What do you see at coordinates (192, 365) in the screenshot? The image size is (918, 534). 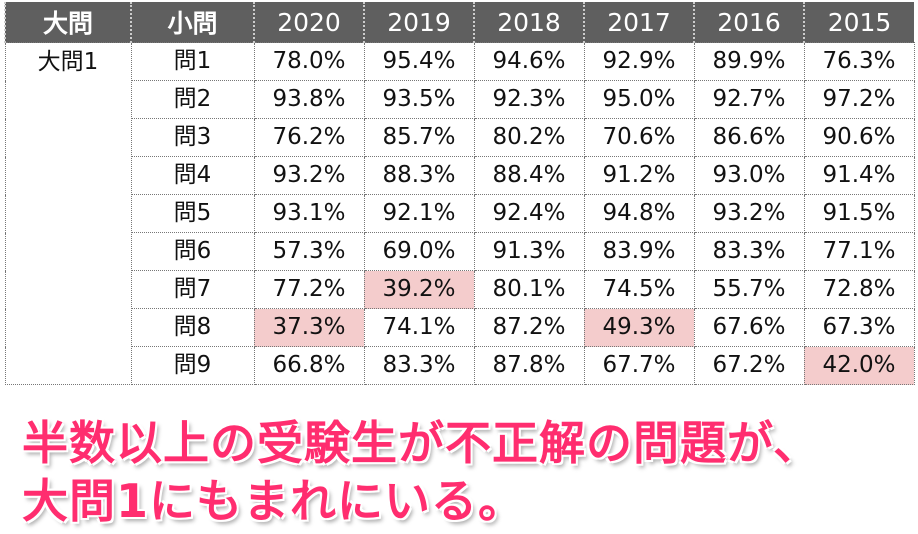 I see `sub-question-cell: 問9` at bounding box center [192, 365].